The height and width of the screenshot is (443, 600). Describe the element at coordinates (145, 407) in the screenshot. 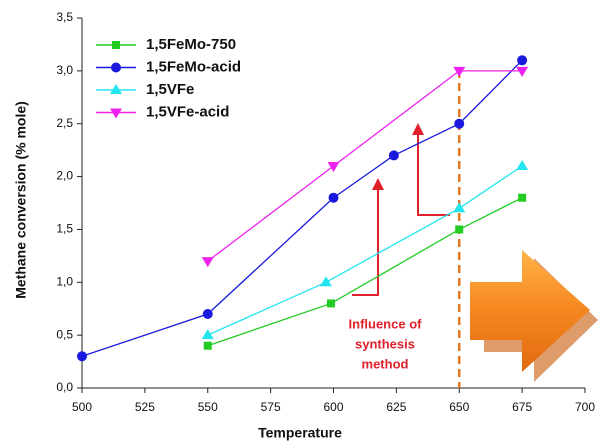

I see `x-tick-label: 525` at that location.